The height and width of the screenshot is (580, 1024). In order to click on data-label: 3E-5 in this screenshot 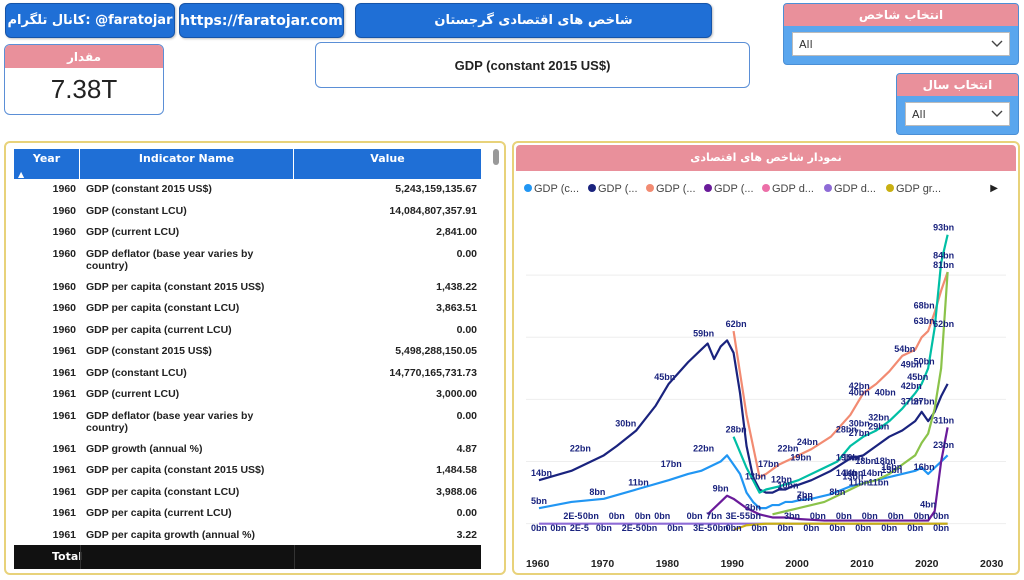, I will do `click(735, 516)`.